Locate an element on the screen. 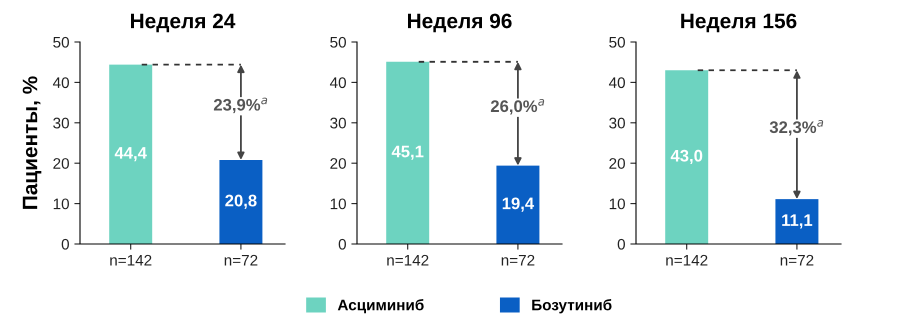  annotation: 26,0%$^{a}$ is located at coordinates (517, 107).